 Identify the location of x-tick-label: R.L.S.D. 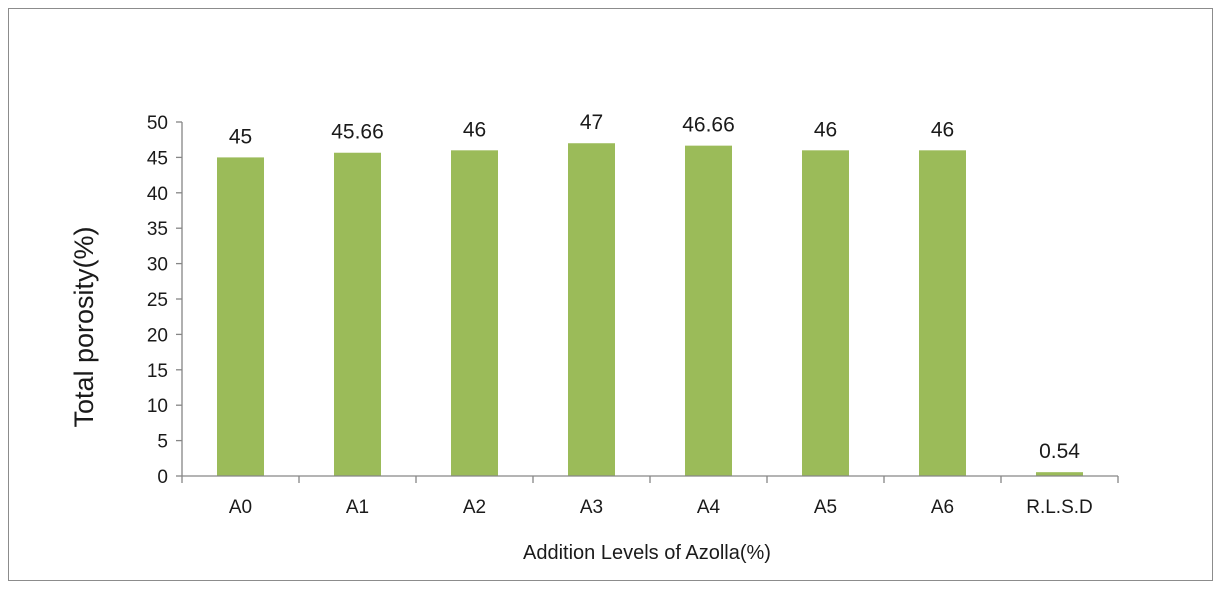
(1059, 507).